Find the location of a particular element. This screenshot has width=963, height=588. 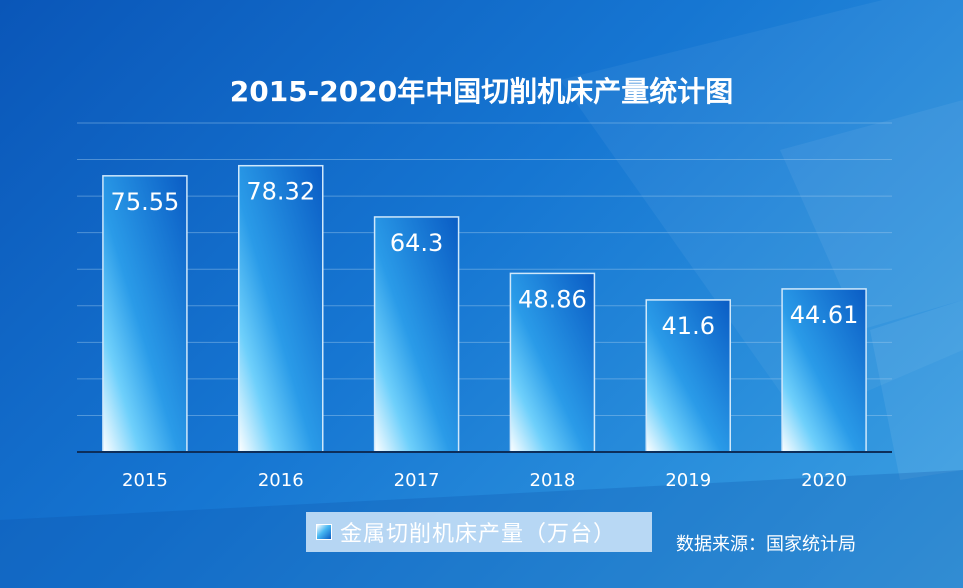

x-tick-2015: 2015 is located at coordinates (145, 480).